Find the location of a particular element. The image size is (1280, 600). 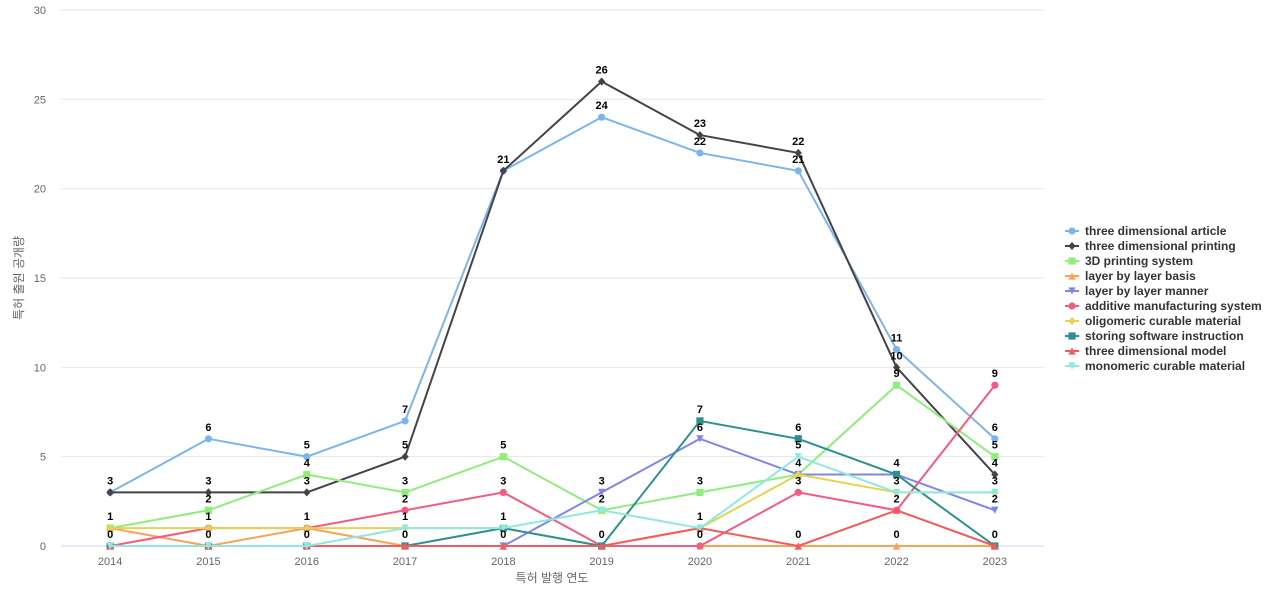

legend-item: oligomeric curable material is located at coordinates (1153, 321).